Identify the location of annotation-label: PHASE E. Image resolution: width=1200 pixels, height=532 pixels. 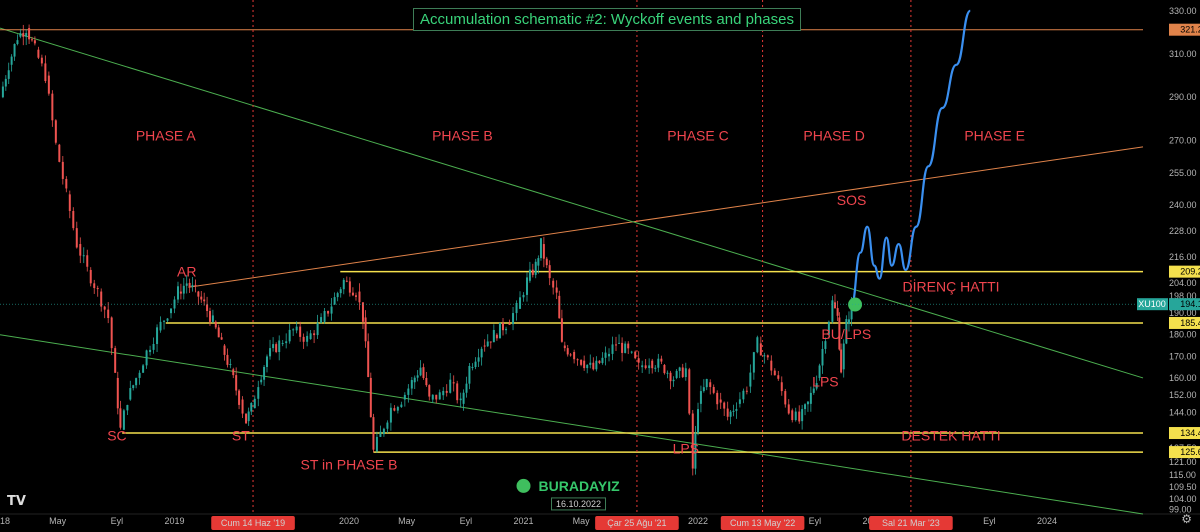
(994, 135).